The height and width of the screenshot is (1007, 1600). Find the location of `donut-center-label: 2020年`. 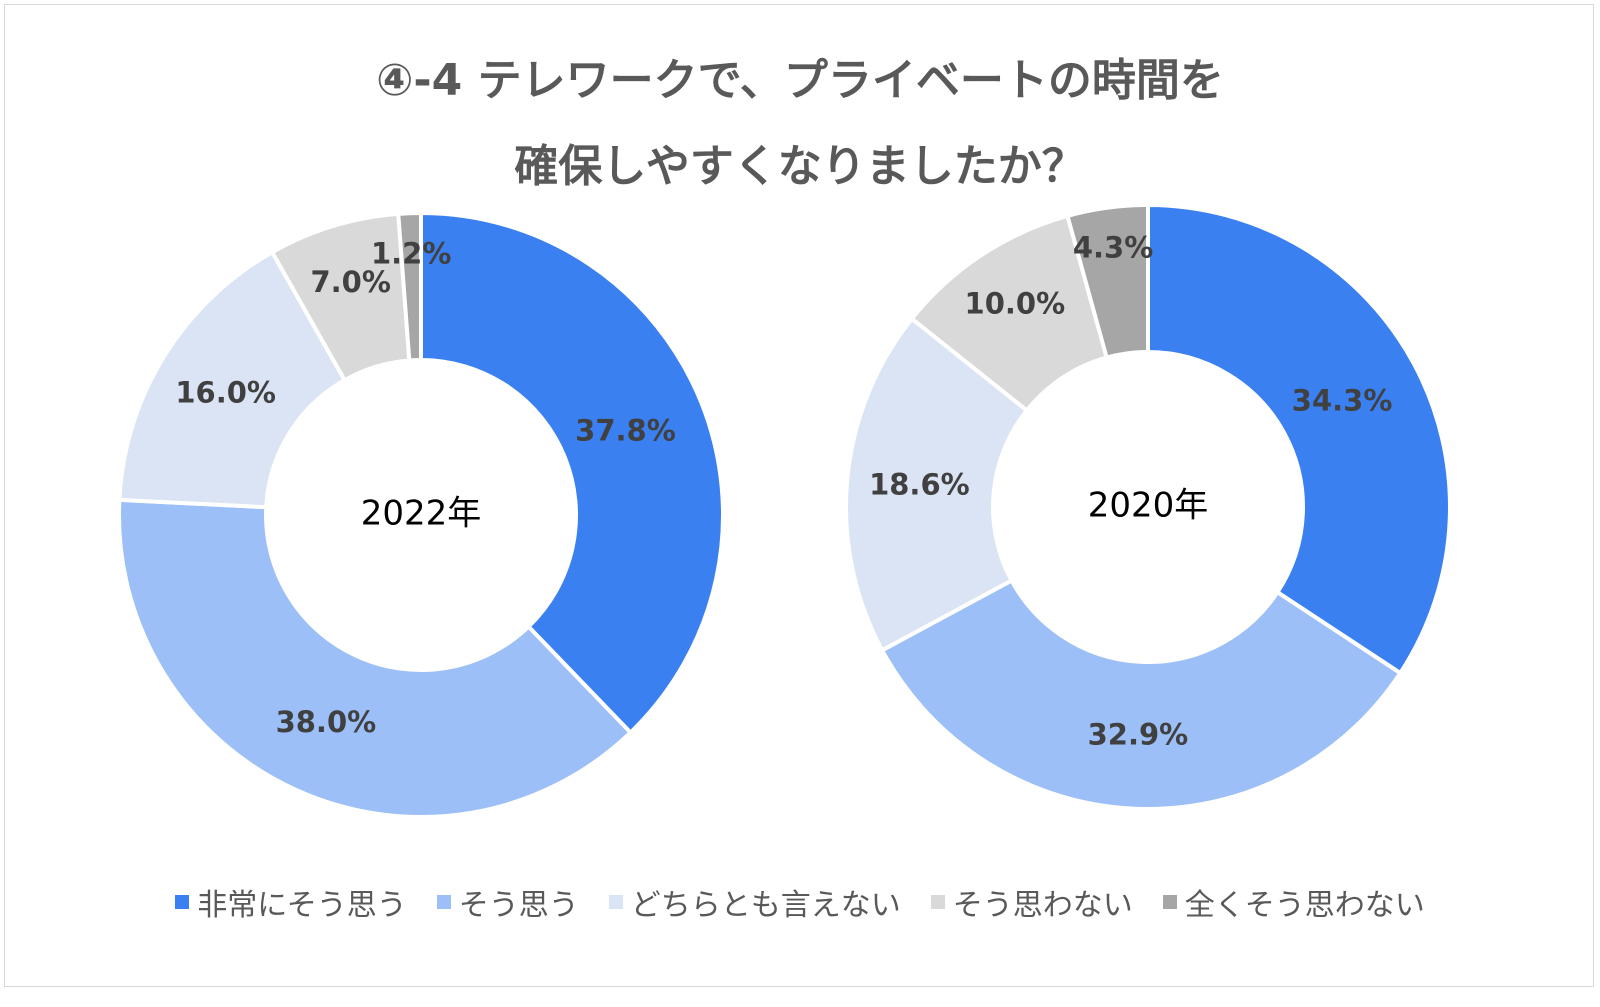

donut-center-label: 2020年 is located at coordinates (1148, 506).